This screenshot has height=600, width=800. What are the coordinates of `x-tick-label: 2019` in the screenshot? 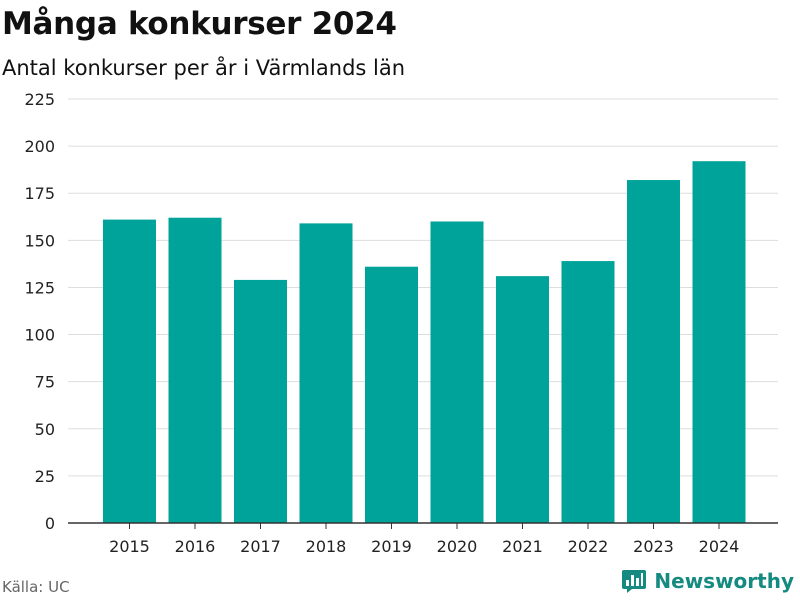 It's located at (391, 546).